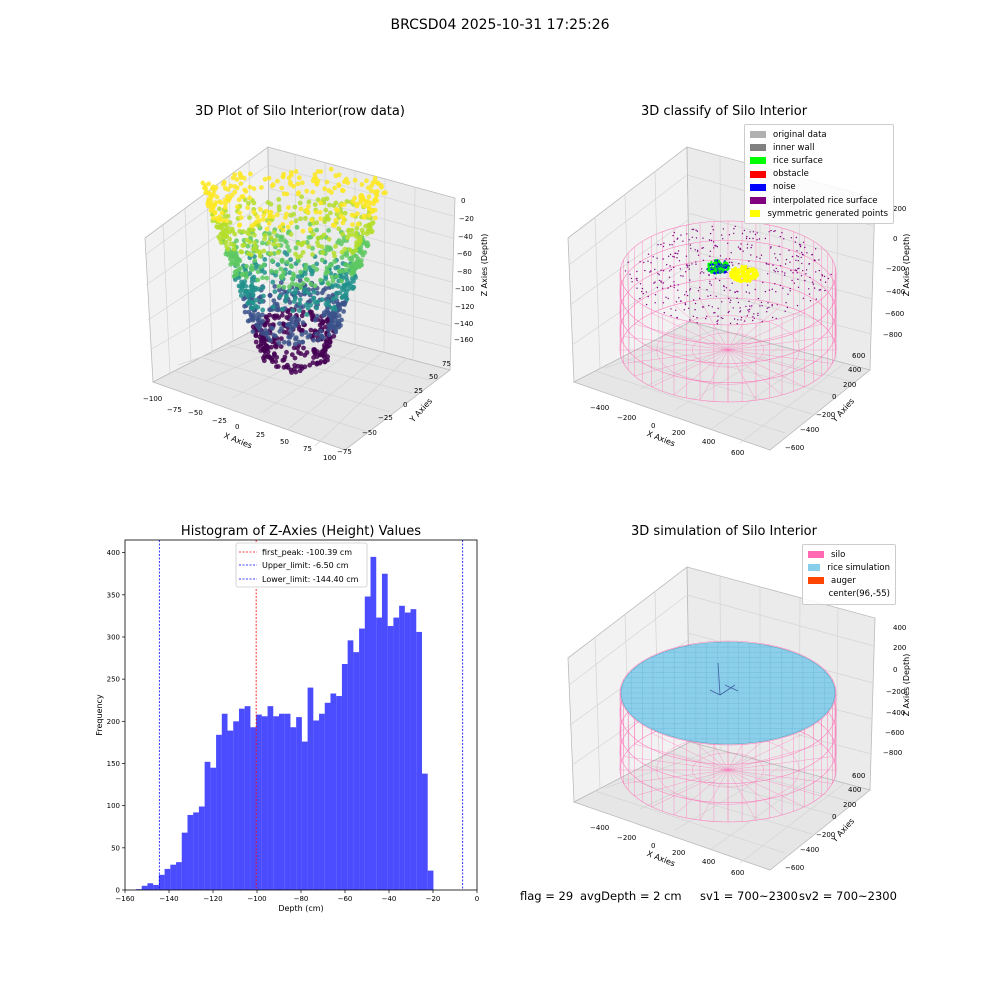 The image size is (1000, 1000). Describe the element at coordinates (116, 722) in the screenshot. I see `histogram-y-axis: 0 50 100 150 200 250 300 350 400` at that location.